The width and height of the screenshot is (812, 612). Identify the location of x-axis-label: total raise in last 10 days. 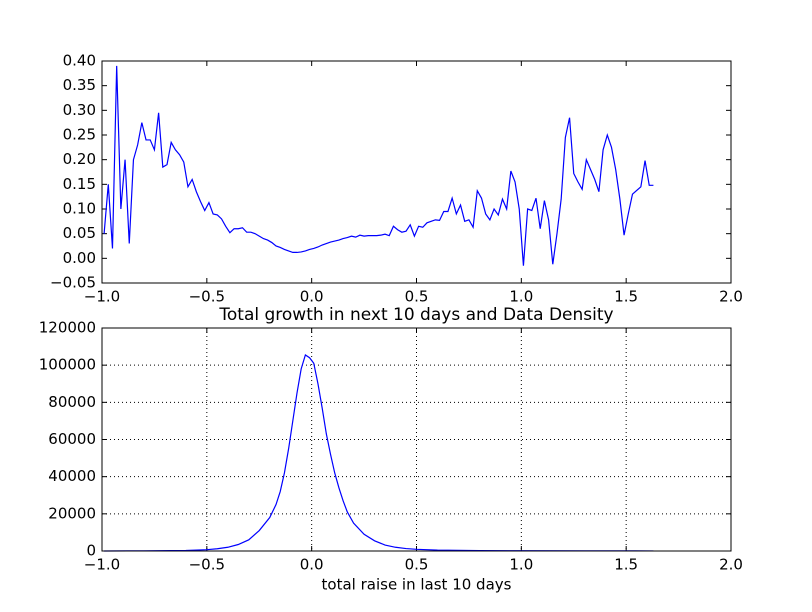
(417, 585).